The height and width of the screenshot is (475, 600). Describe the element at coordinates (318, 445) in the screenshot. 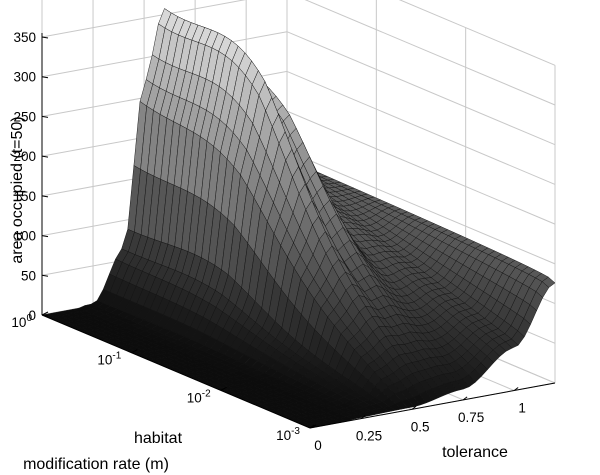

I see `x-tick-label: 0` at that location.